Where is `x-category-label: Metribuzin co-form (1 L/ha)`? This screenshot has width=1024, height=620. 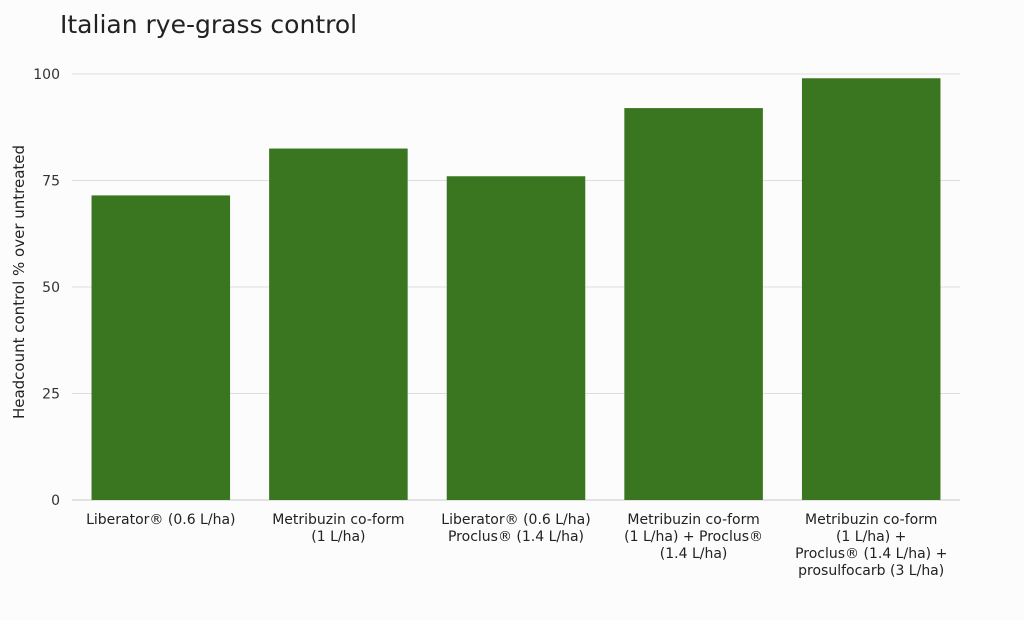
x-category-label: Metribuzin co-form (1 L/ha) is located at coordinates (338, 528).